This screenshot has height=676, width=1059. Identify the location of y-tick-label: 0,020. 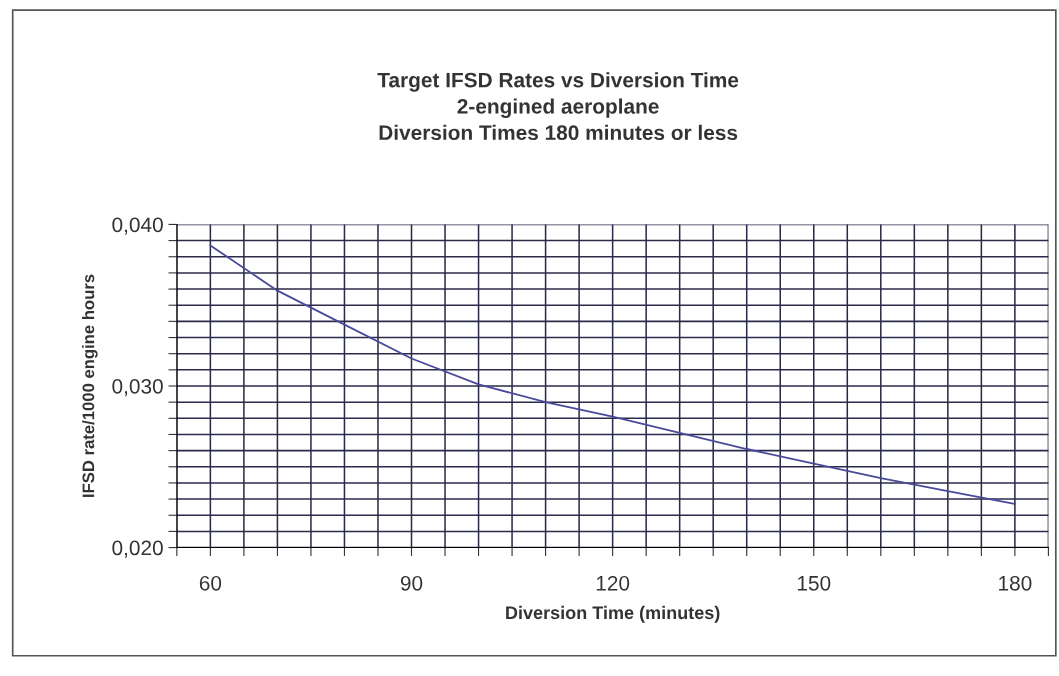
(137, 549).